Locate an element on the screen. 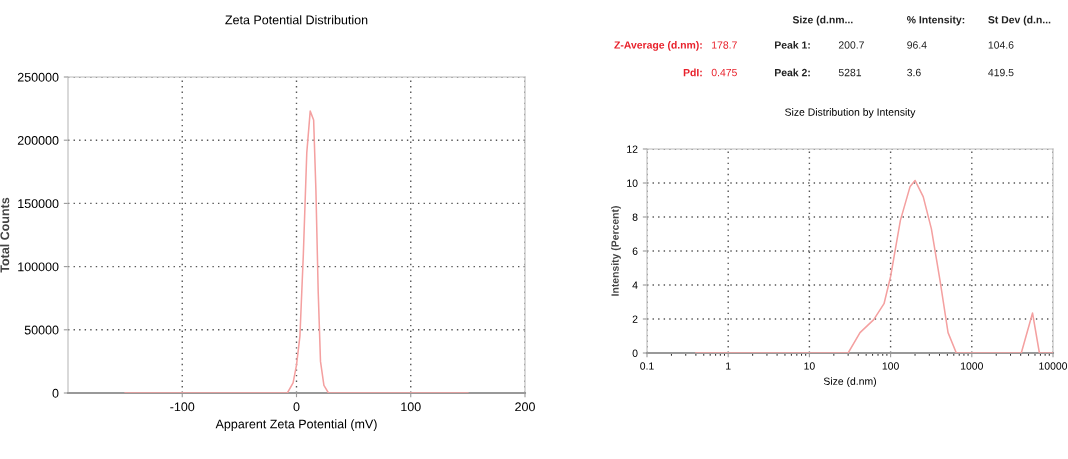  text: 0.475 is located at coordinates (724, 72).